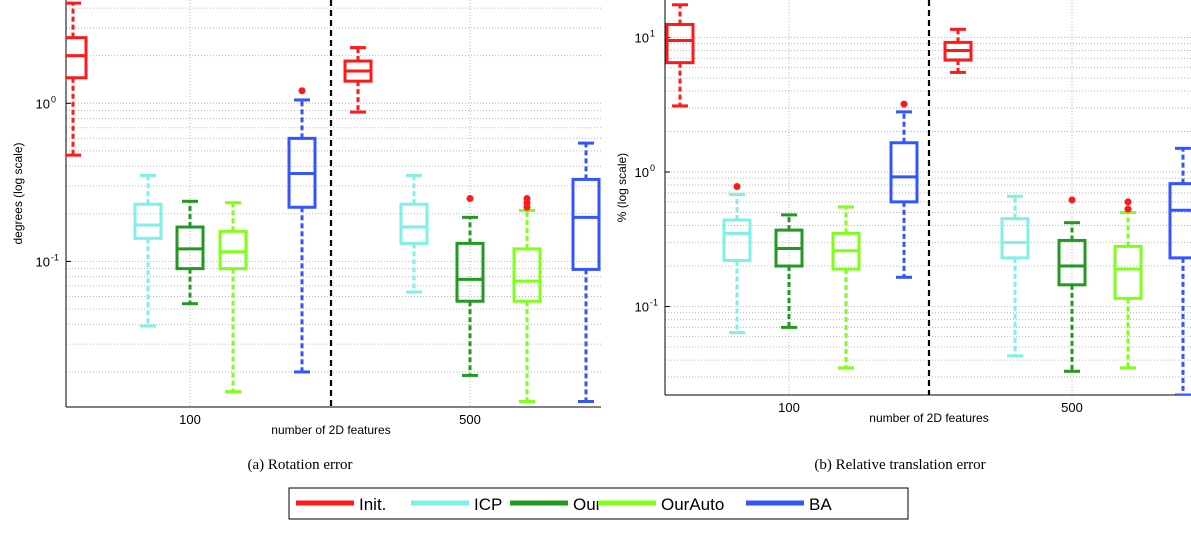  Describe the element at coordinates (456, 504) in the screenshot. I see `legend-item-icp: ICP` at that location.